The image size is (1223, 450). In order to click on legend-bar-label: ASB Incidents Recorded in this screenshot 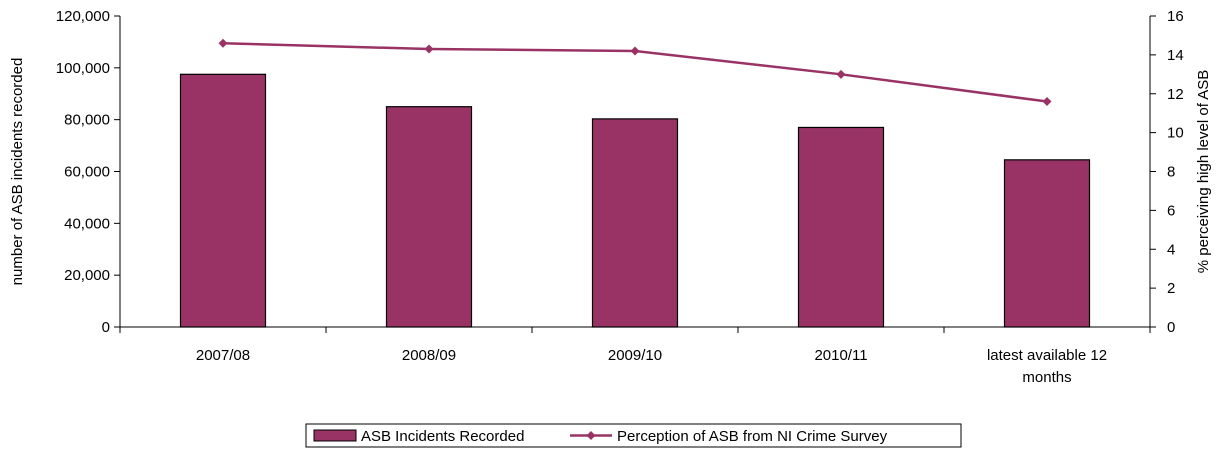, I will do `click(442, 436)`.